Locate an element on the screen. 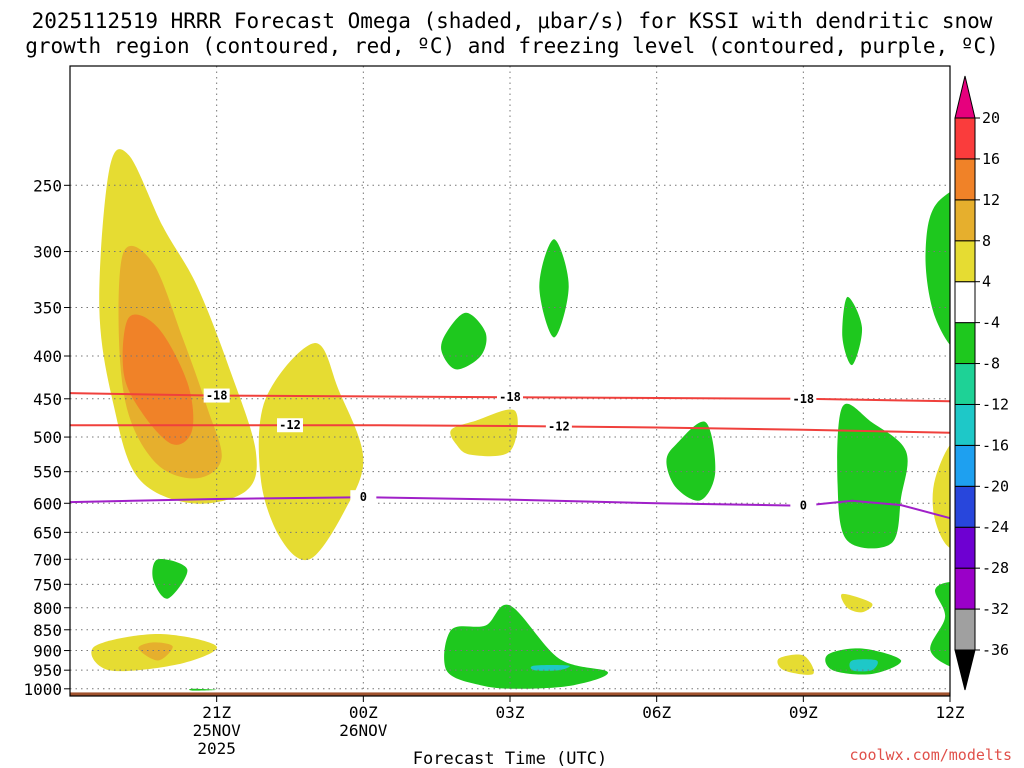 The height and width of the screenshot is (768, 1024). colorbar-legend: -36 -32 -28 -24 -20 -16 -12 -8 -4 4 8 12 16 20 is located at coordinates (981, 383).